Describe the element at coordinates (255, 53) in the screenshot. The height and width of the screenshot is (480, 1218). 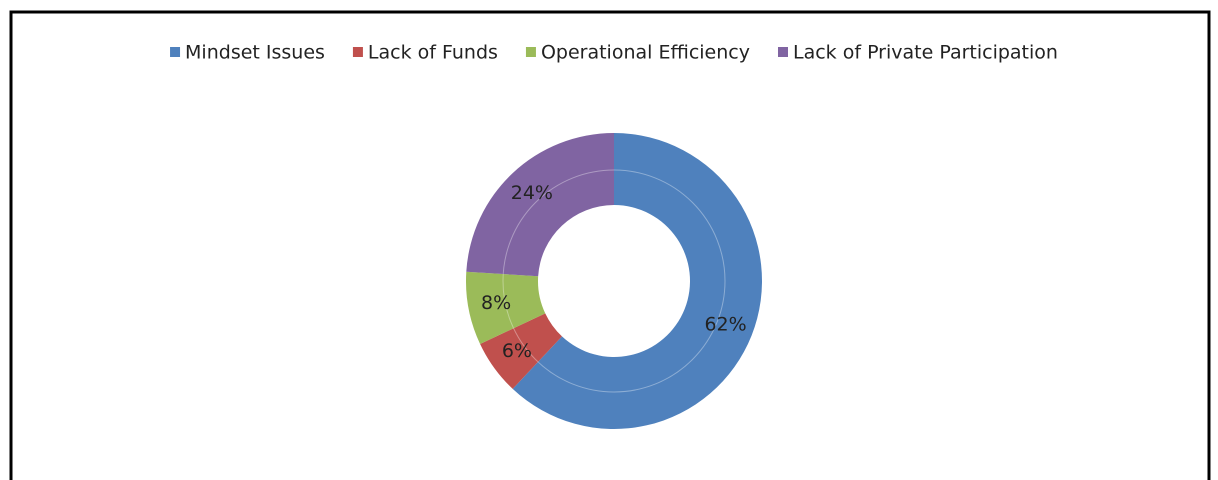
I see `legend-label: Mindset Issues` at that location.